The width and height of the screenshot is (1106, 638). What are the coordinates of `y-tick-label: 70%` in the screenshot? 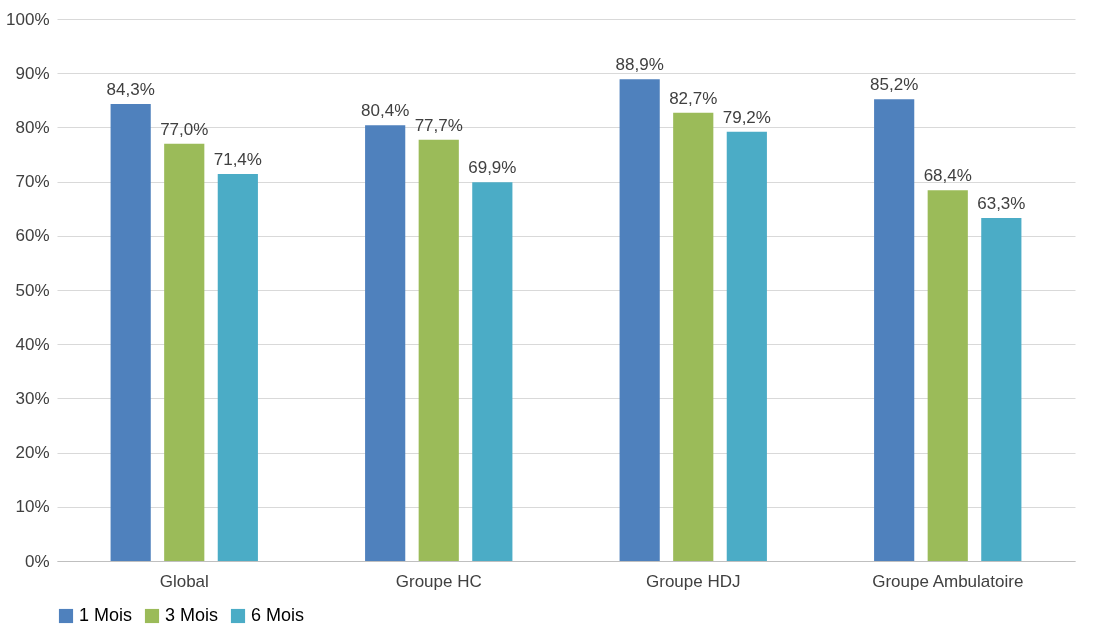 It's located at (32, 182).